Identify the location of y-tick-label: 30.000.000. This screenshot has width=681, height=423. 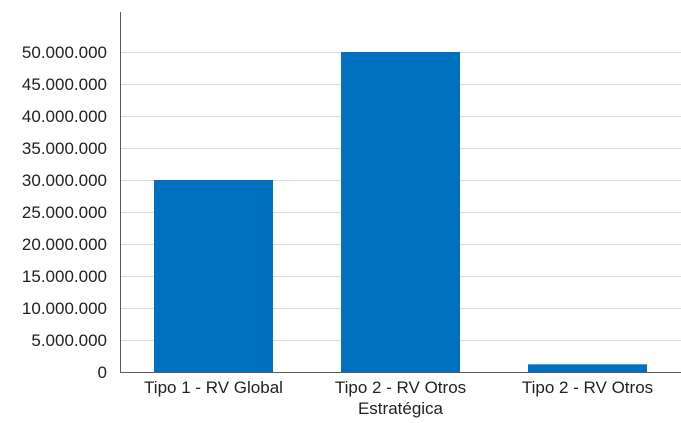
(64, 180).